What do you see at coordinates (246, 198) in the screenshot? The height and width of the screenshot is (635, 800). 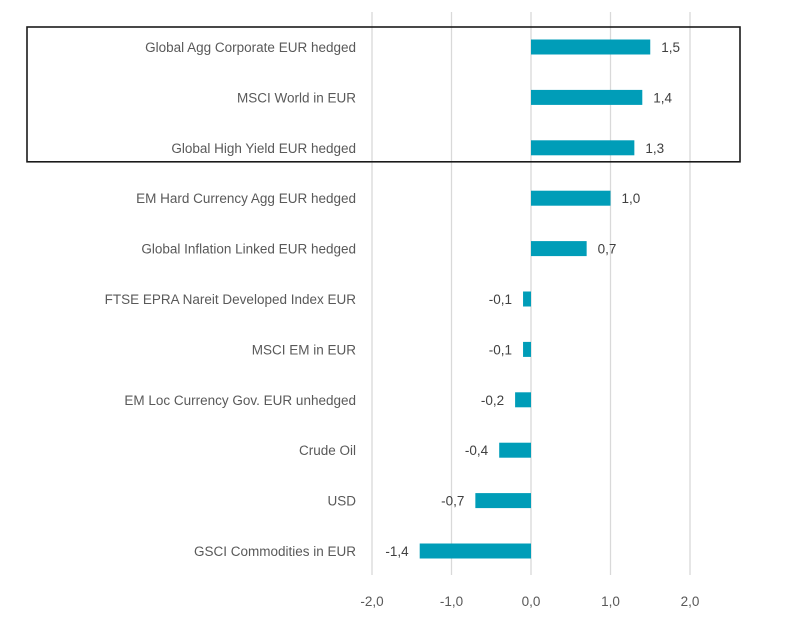 I see `category-label: EM Hard Currency Agg EUR hedged` at bounding box center [246, 198].